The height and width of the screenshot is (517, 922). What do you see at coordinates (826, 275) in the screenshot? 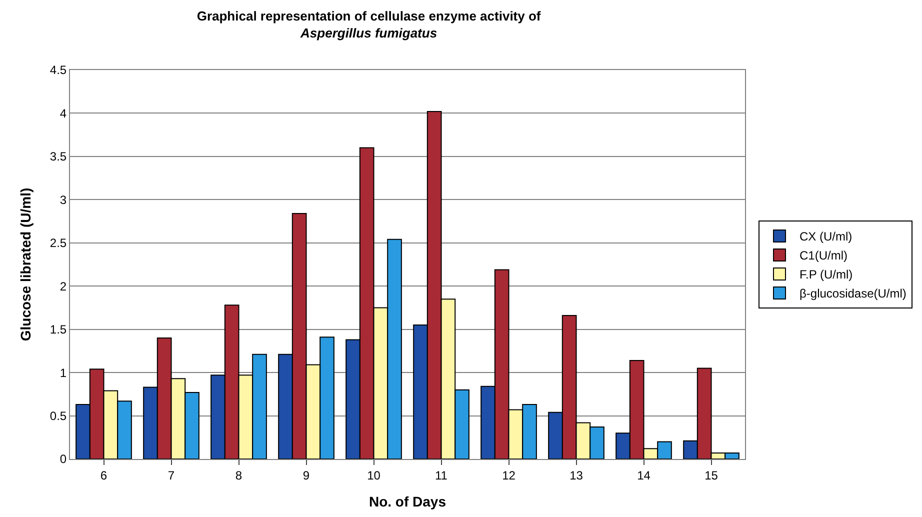
I see `legend-label: F.P (U/ml)` at bounding box center [826, 275].